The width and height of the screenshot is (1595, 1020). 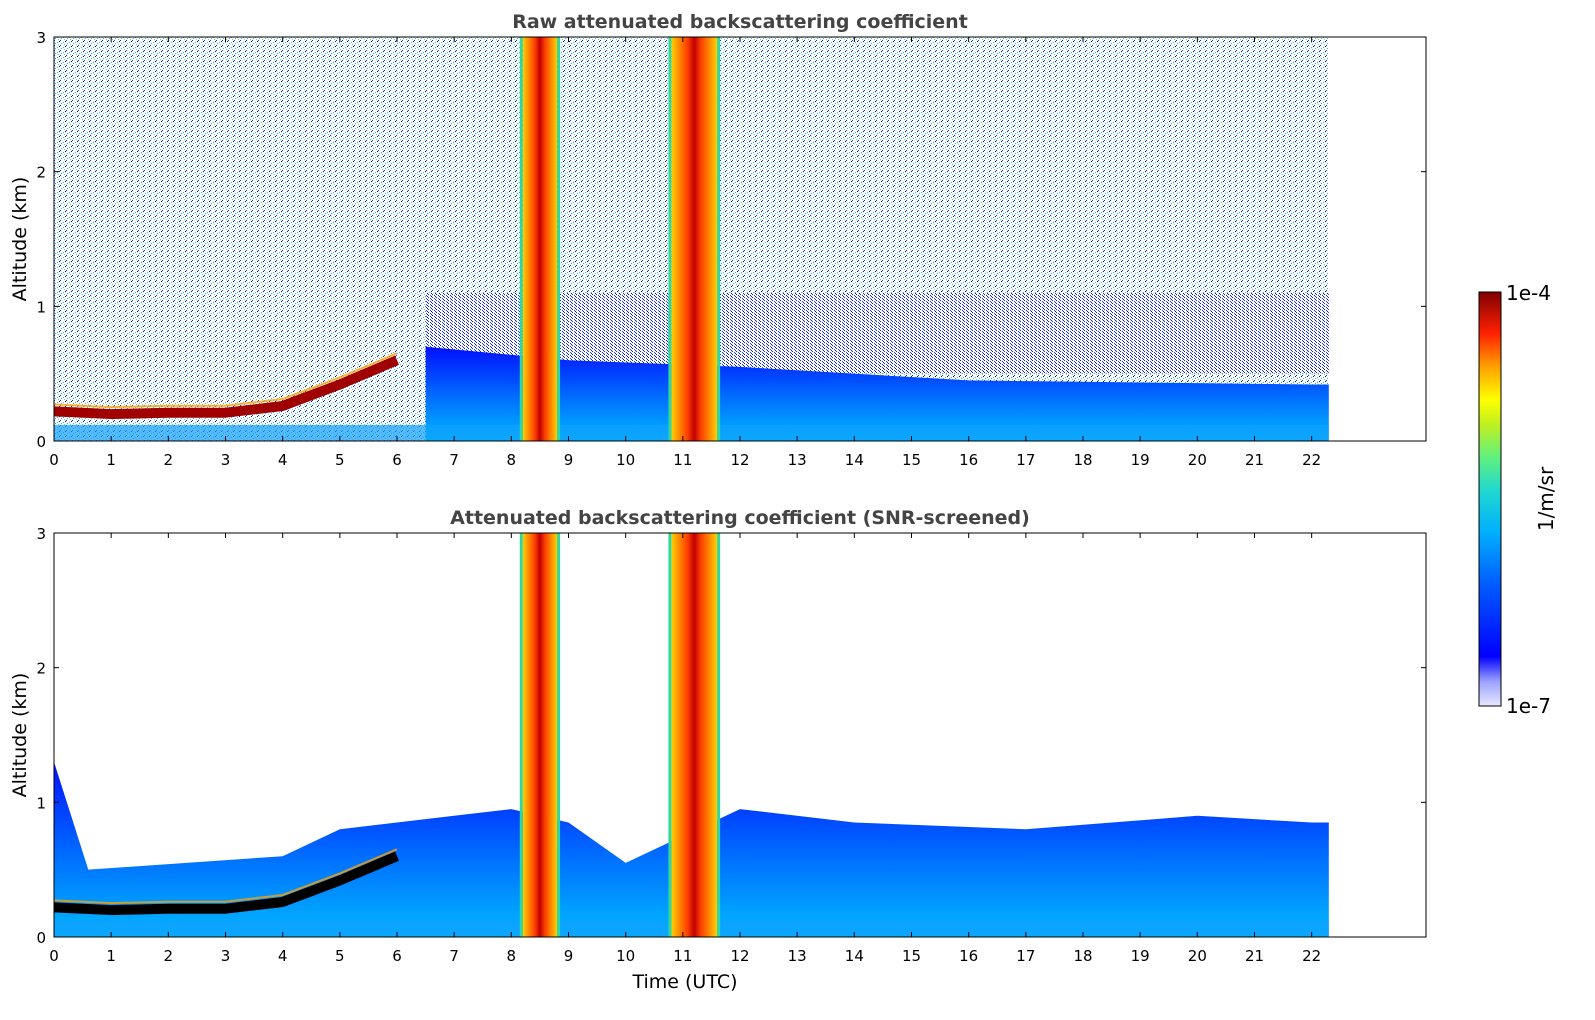 What do you see at coordinates (1546, 498) in the screenshot?
I see `colorbar-unit-label: 1/m/sr` at bounding box center [1546, 498].